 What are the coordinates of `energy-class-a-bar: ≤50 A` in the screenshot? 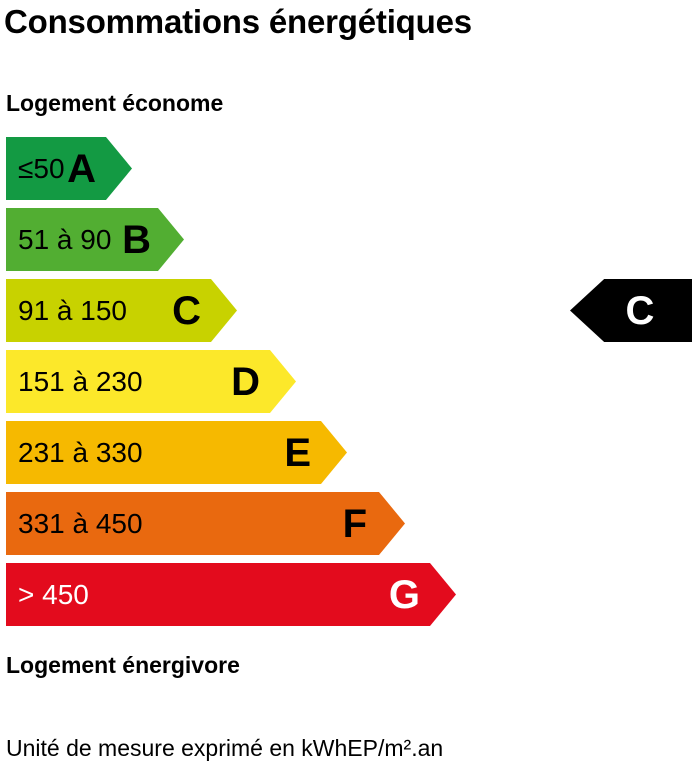 It's located at (69, 168).